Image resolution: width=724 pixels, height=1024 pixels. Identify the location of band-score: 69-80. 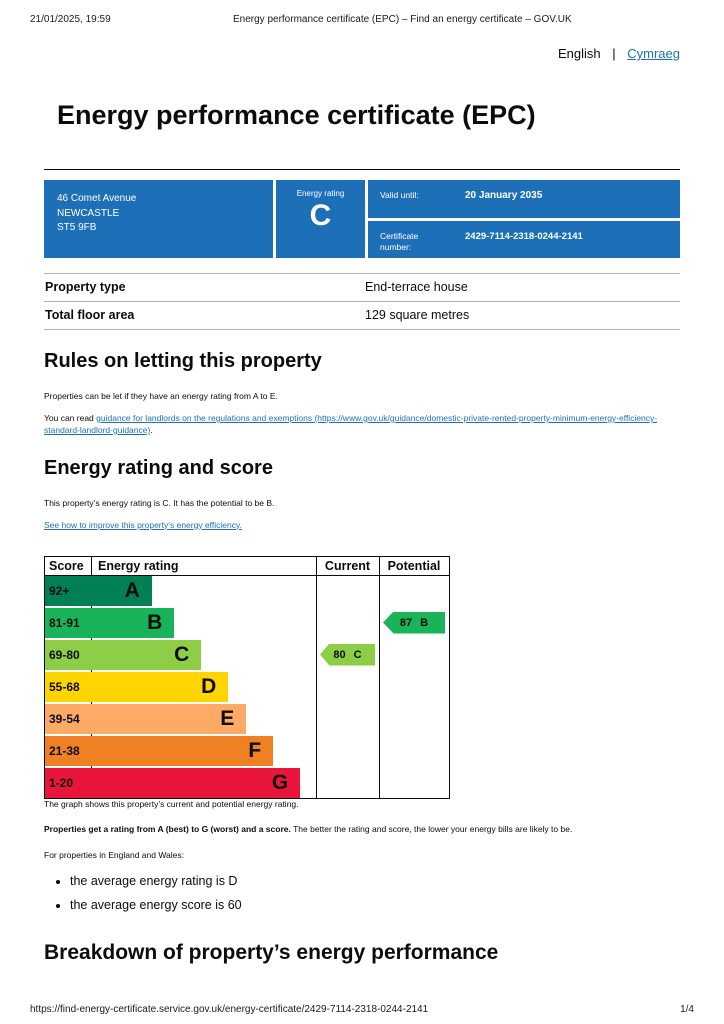
(68, 654).